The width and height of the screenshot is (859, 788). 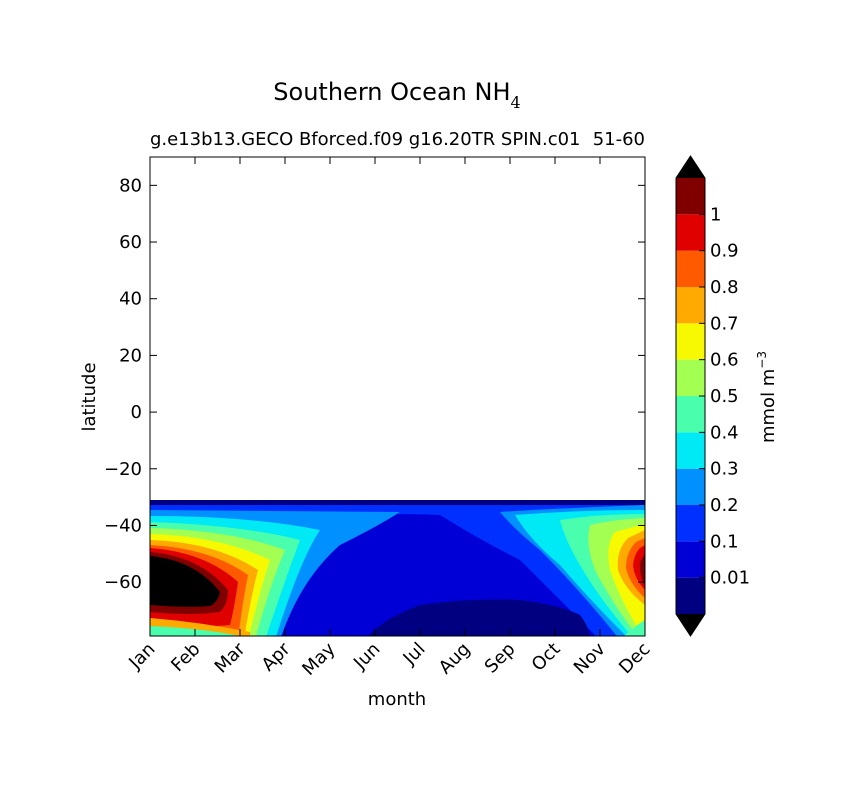 What do you see at coordinates (724, 287) in the screenshot?
I see `colorbar-tick-label: 0.8` at bounding box center [724, 287].